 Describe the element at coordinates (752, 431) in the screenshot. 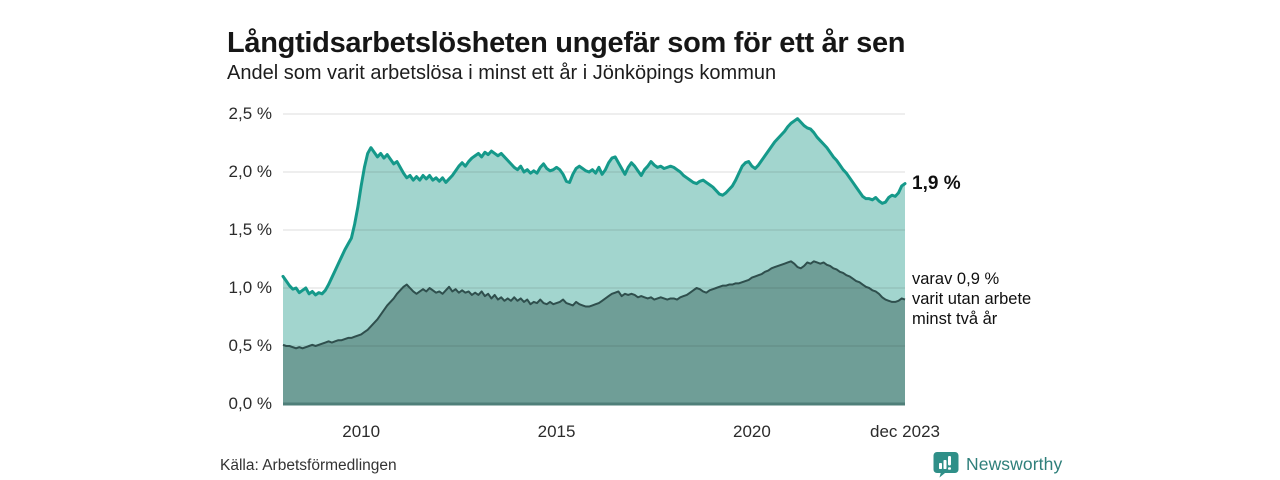

I see `x-axis-label: 2020` at that location.